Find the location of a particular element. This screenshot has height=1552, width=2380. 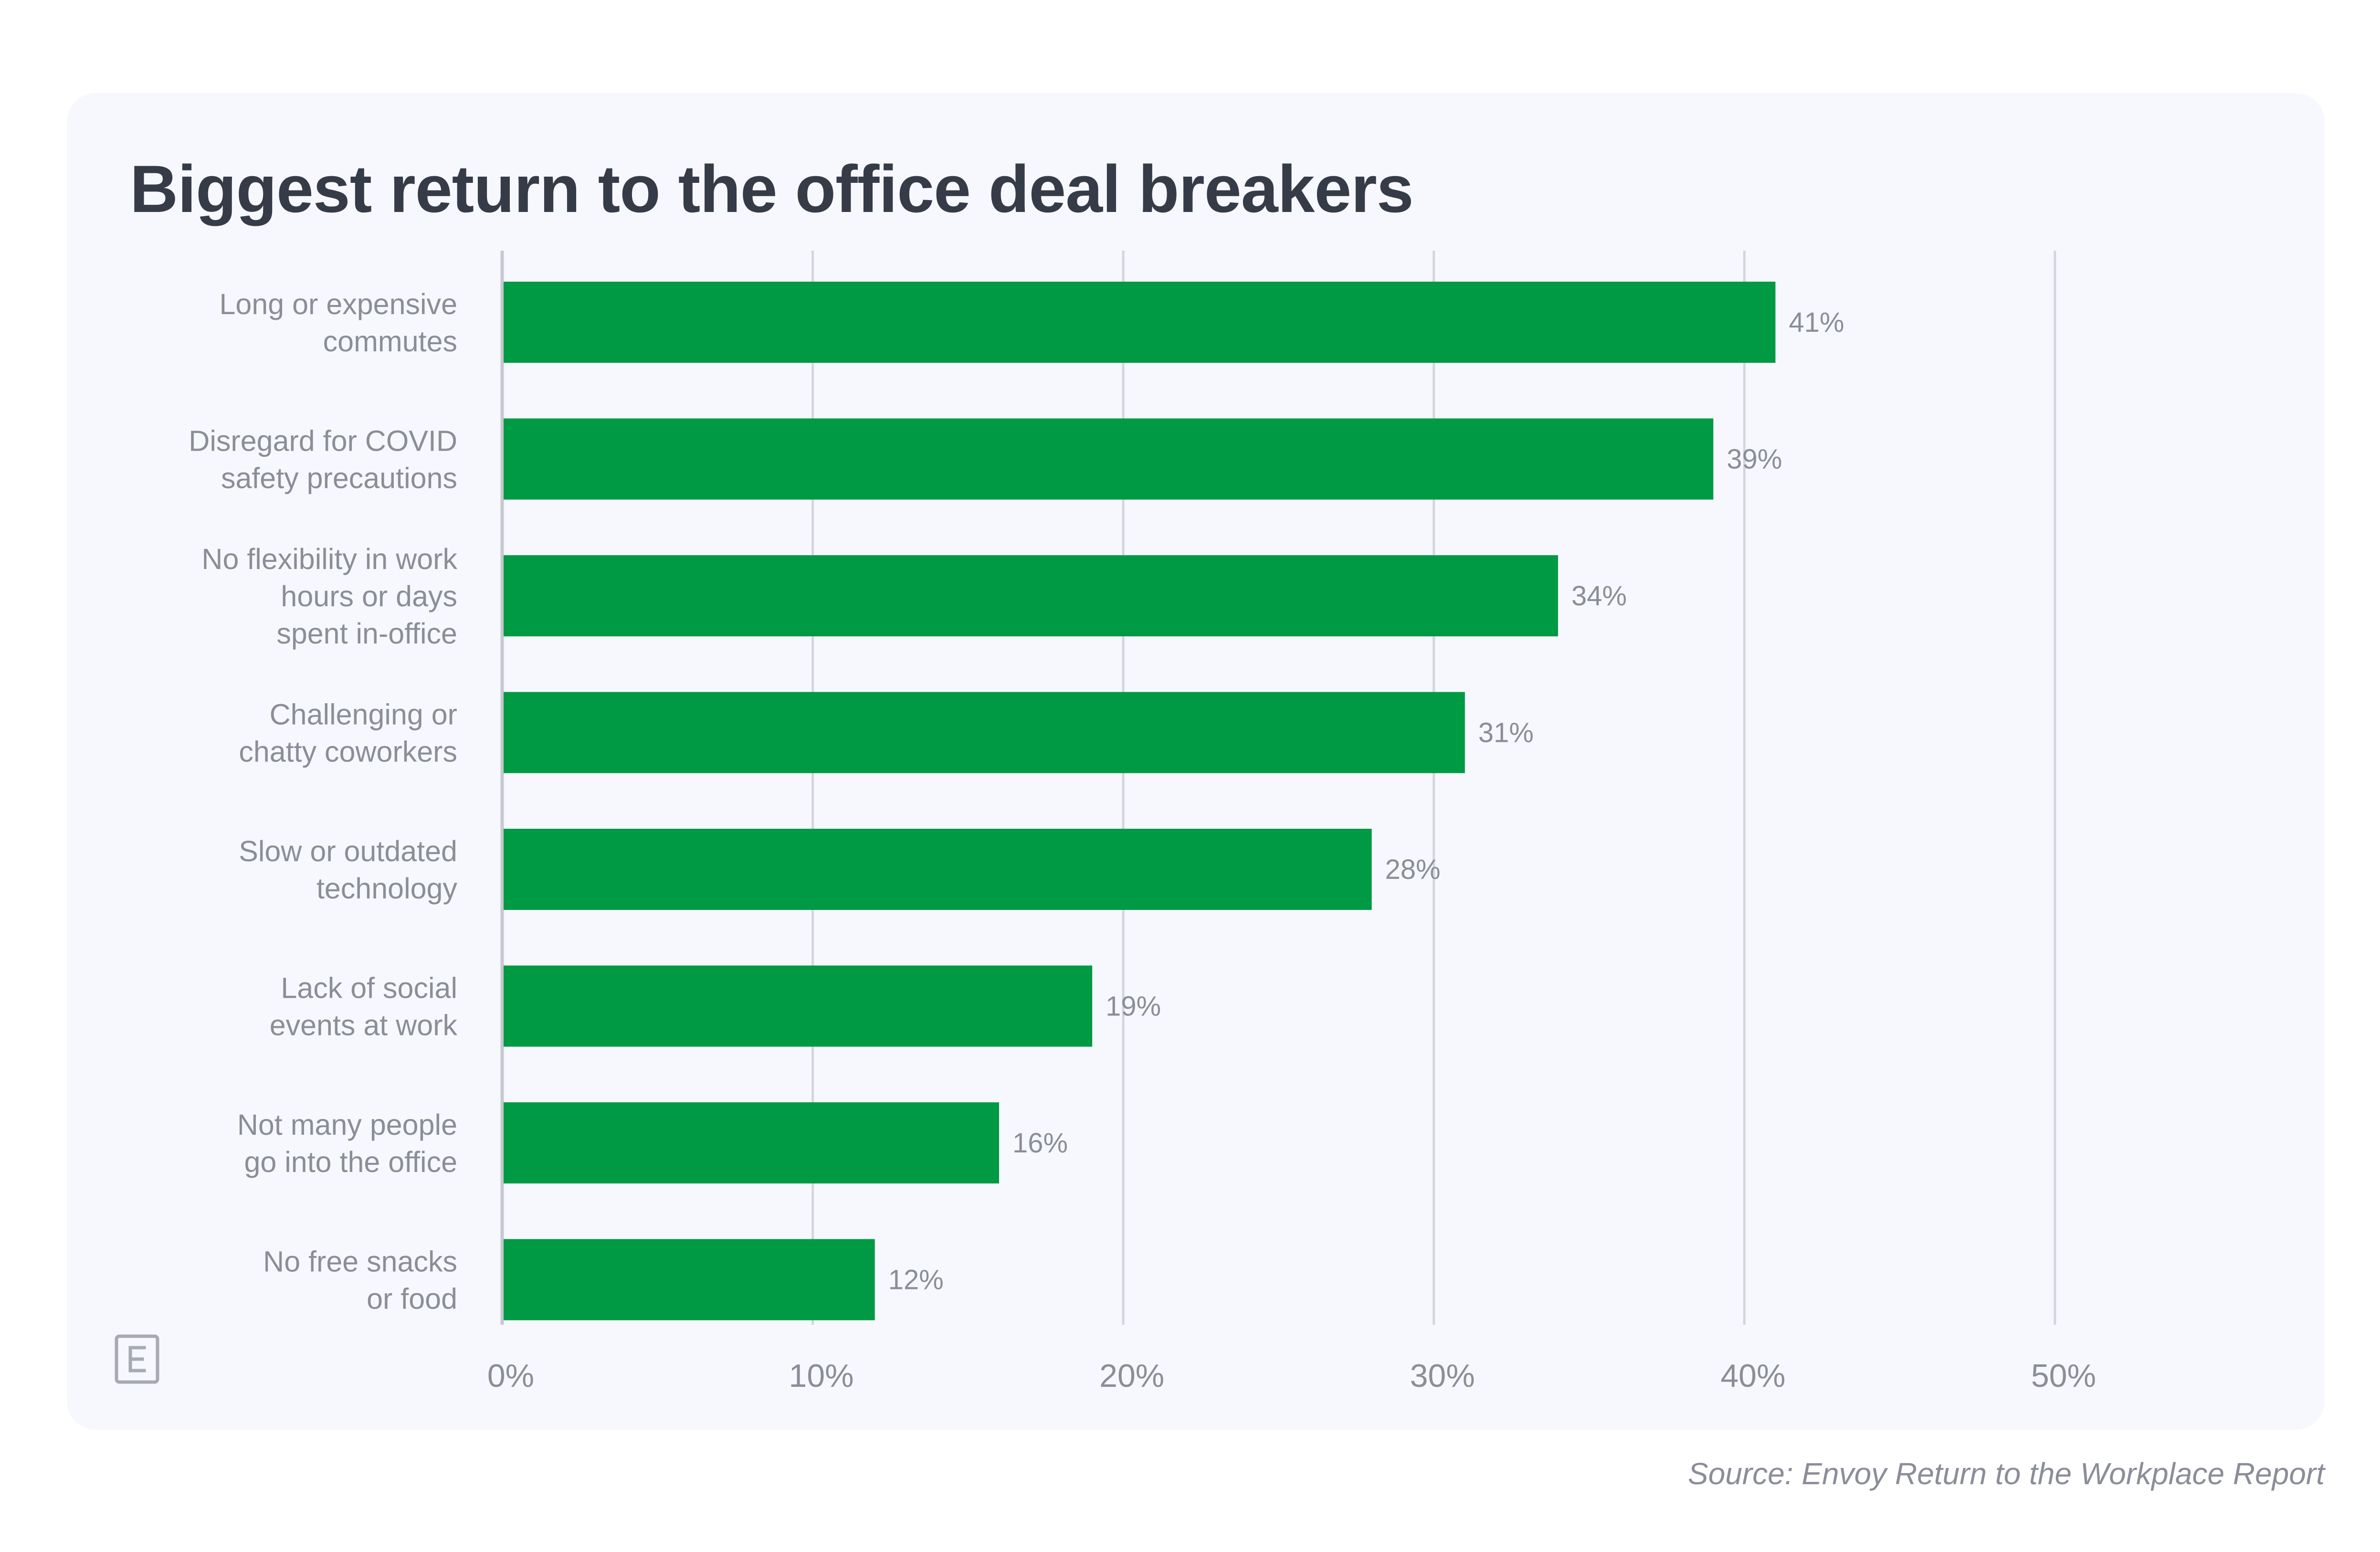

category-label: Not many people go into the office is located at coordinates (347, 1143).